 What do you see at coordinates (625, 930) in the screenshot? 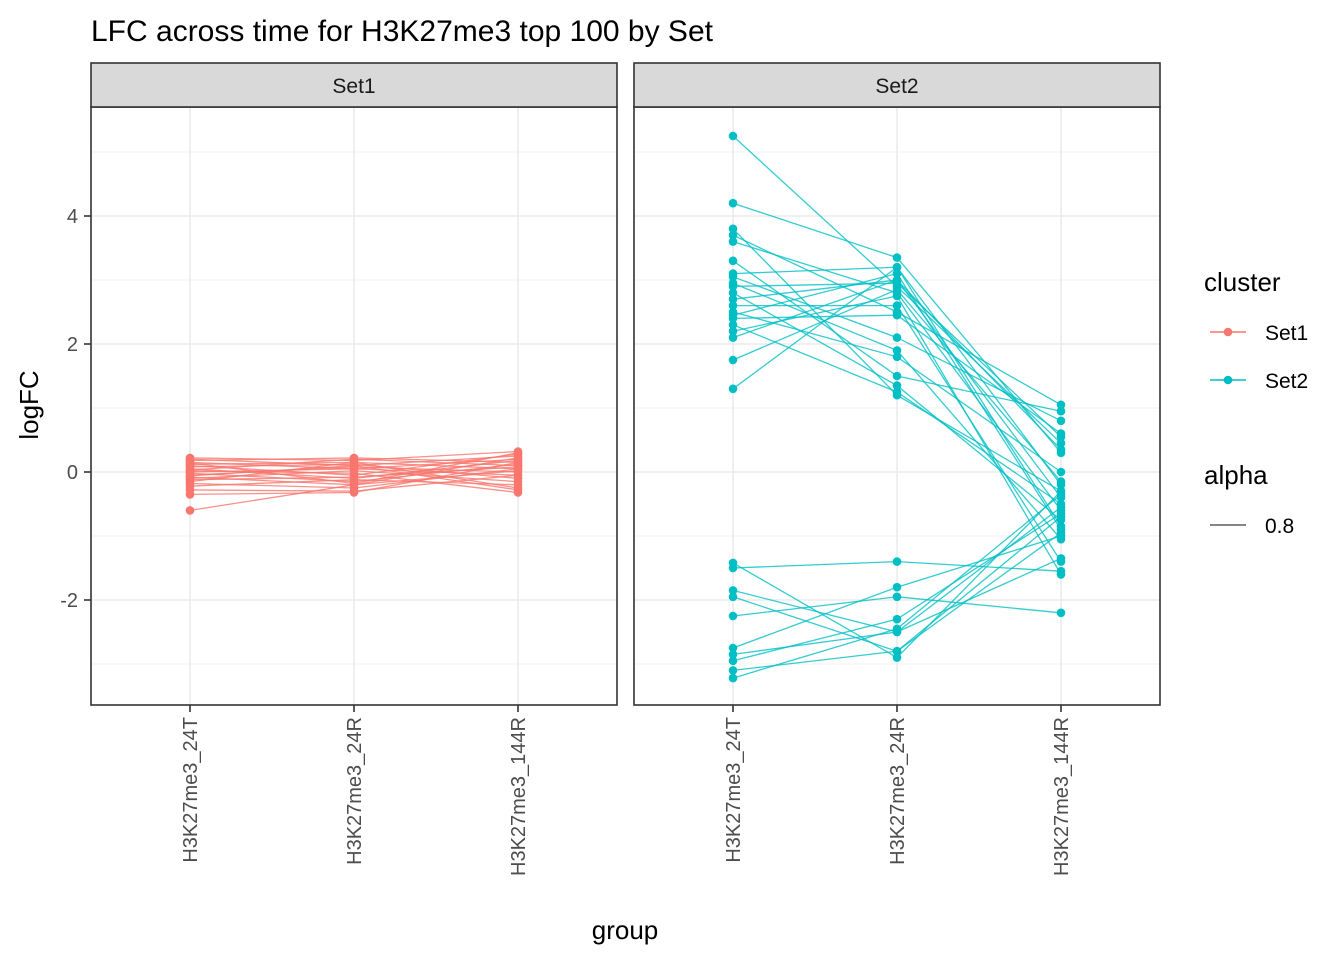
I see `x-axis-title: group` at bounding box center [625, 930].